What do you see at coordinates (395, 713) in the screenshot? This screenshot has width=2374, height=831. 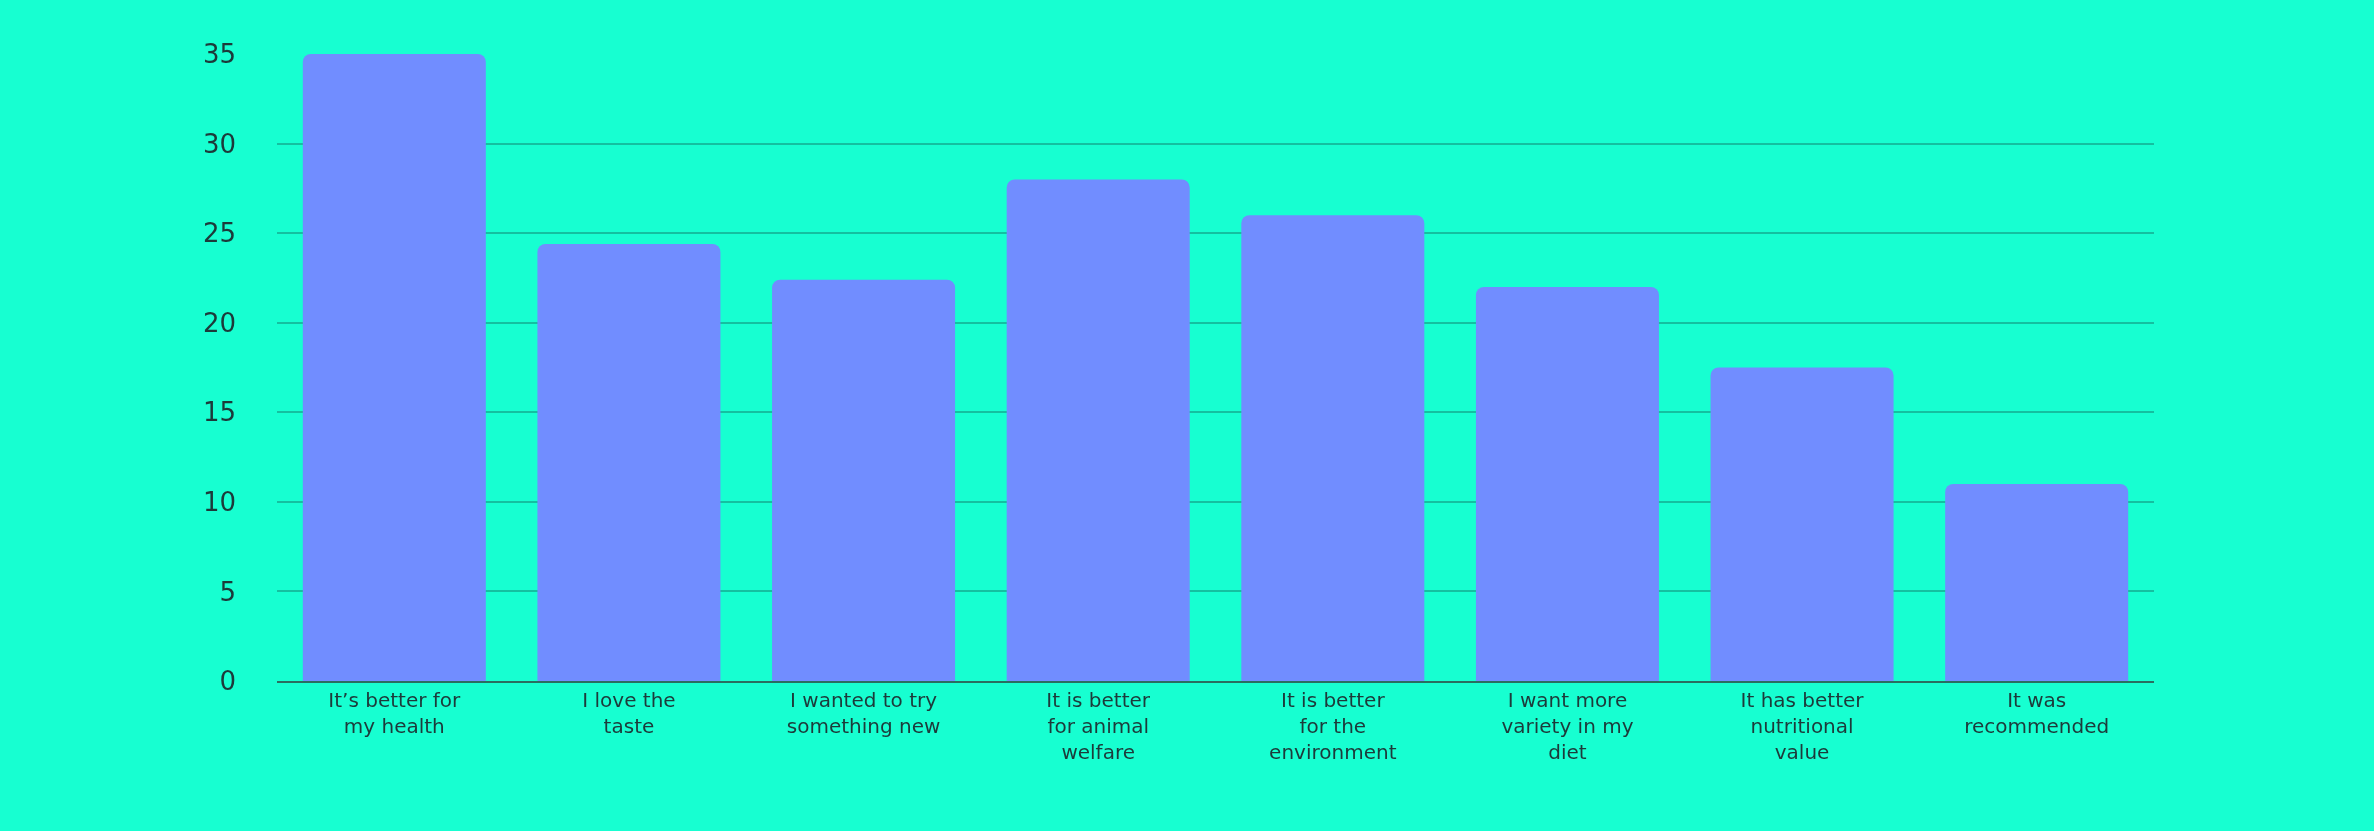 I see `x-tick-label: It’s better for my health` at bounding box center [395, 713].